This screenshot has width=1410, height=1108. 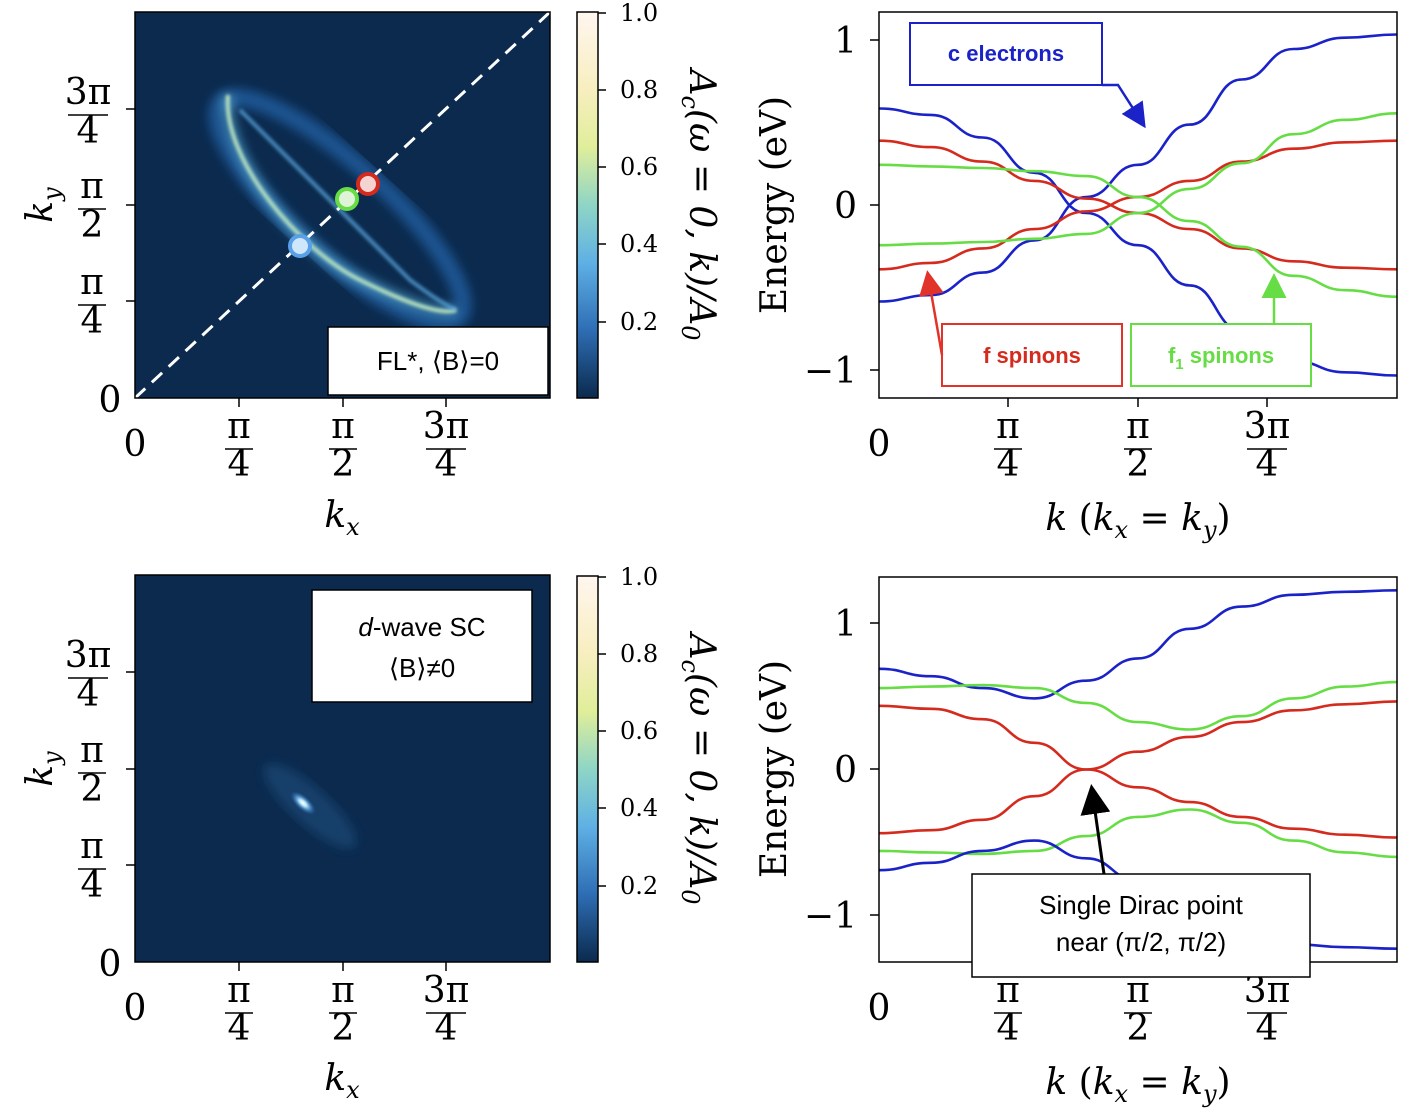 What do you see at coordinates (774, 205) in the screenshot?
I see `tr-ylabel: Energy (eV)` at bounding box center [774, 205].